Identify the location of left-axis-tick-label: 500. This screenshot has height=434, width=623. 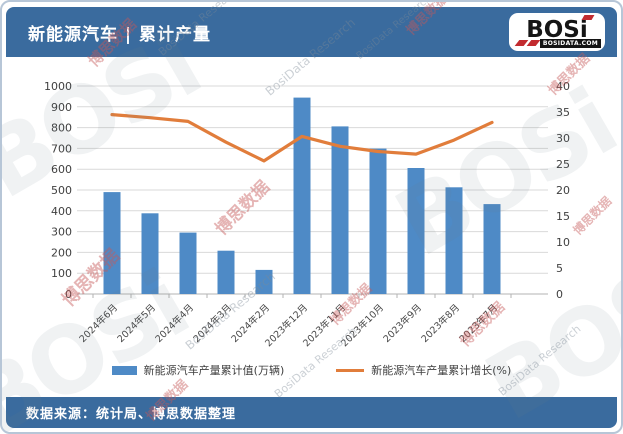
(61, 190).